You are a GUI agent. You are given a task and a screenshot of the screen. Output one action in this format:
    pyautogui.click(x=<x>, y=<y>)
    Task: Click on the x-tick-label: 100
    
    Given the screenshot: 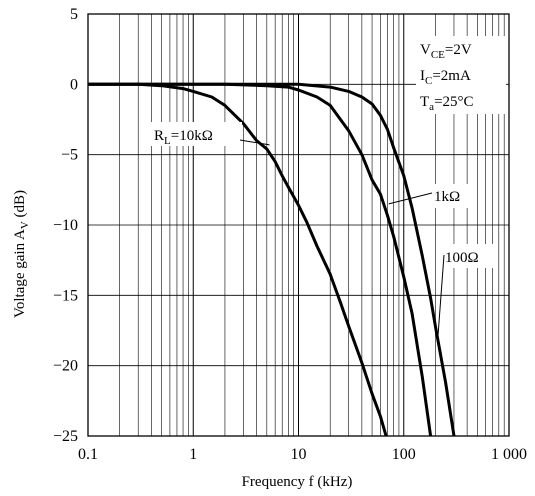 What is the action you would take?
    pyautogui.click(x=404, y=454)
    